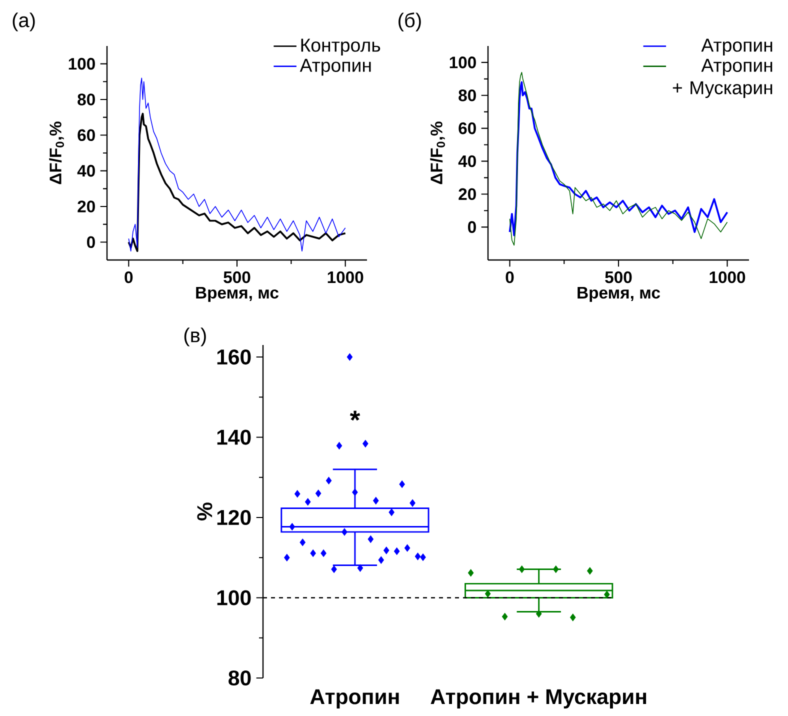 This screenshot has height=716, width=788. I want to click on line-series, so click(237, 165).